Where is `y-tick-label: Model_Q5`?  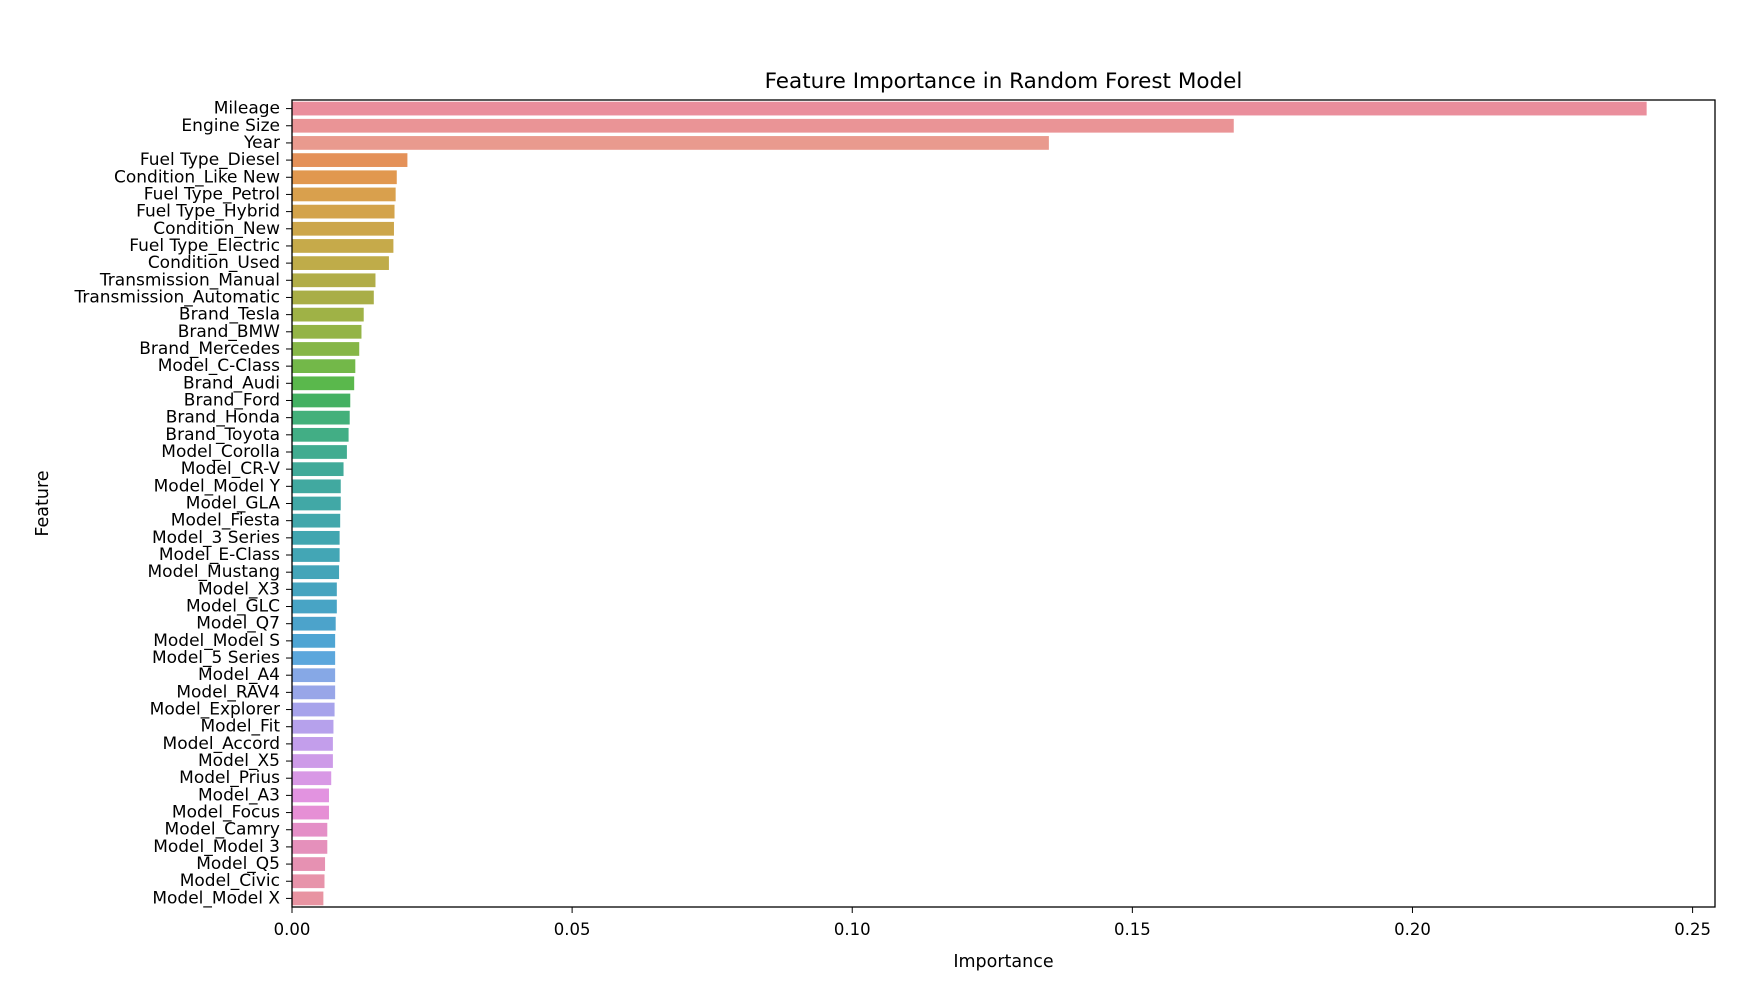 y-tick-label: Model_Q5 is located at coordinates (238, 864).